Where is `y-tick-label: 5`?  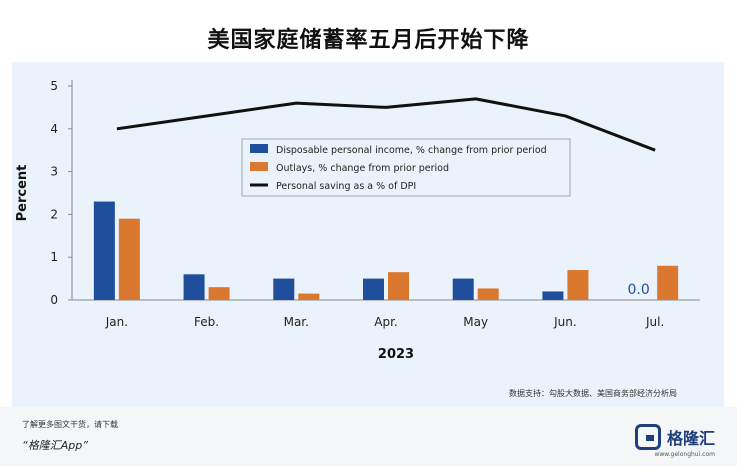
y-tick-label: 5 is located at coordinates (54, 86).